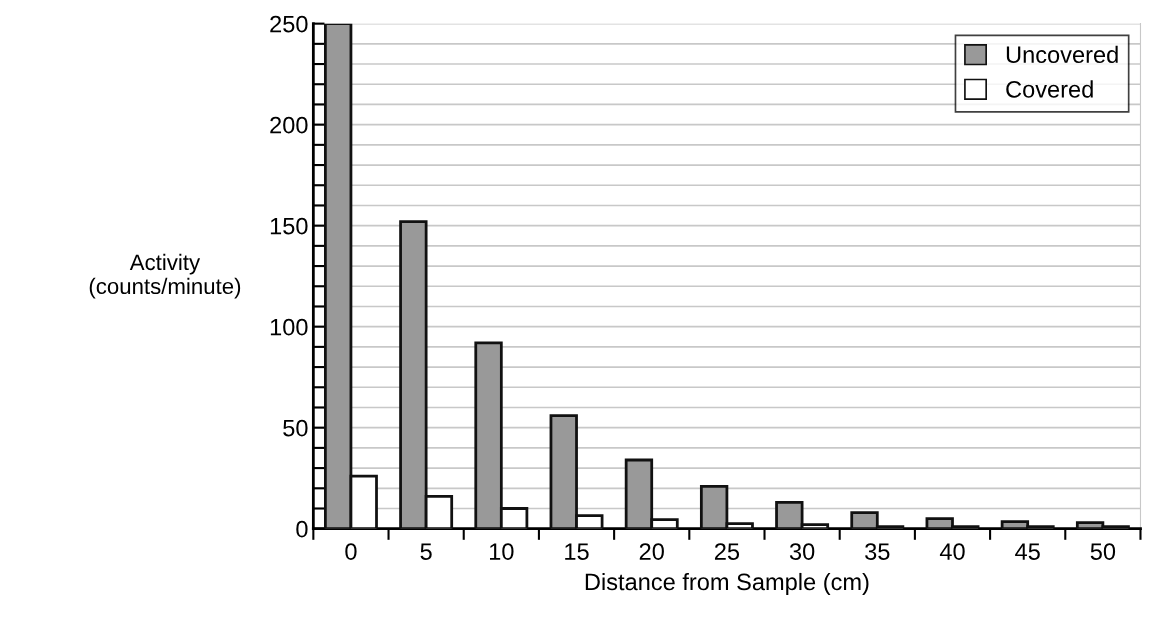 This screenshot has height=622, width=1152. I want to click on y-tick-label: 250, so click(289, 24).